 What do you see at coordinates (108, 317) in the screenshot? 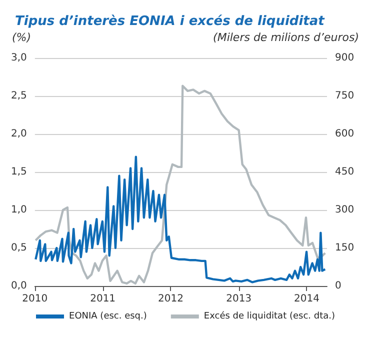
I see `legend-label: EONIA (esc. esq.)` at bounding box center [108, 317].